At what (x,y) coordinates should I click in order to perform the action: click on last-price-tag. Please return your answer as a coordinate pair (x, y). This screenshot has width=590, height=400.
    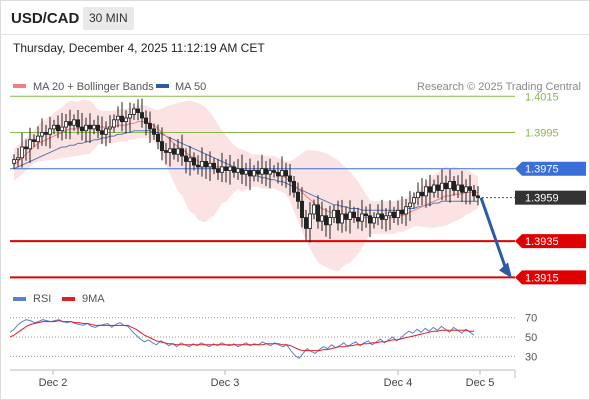
    Looking at the image, I should click on (550, 197).